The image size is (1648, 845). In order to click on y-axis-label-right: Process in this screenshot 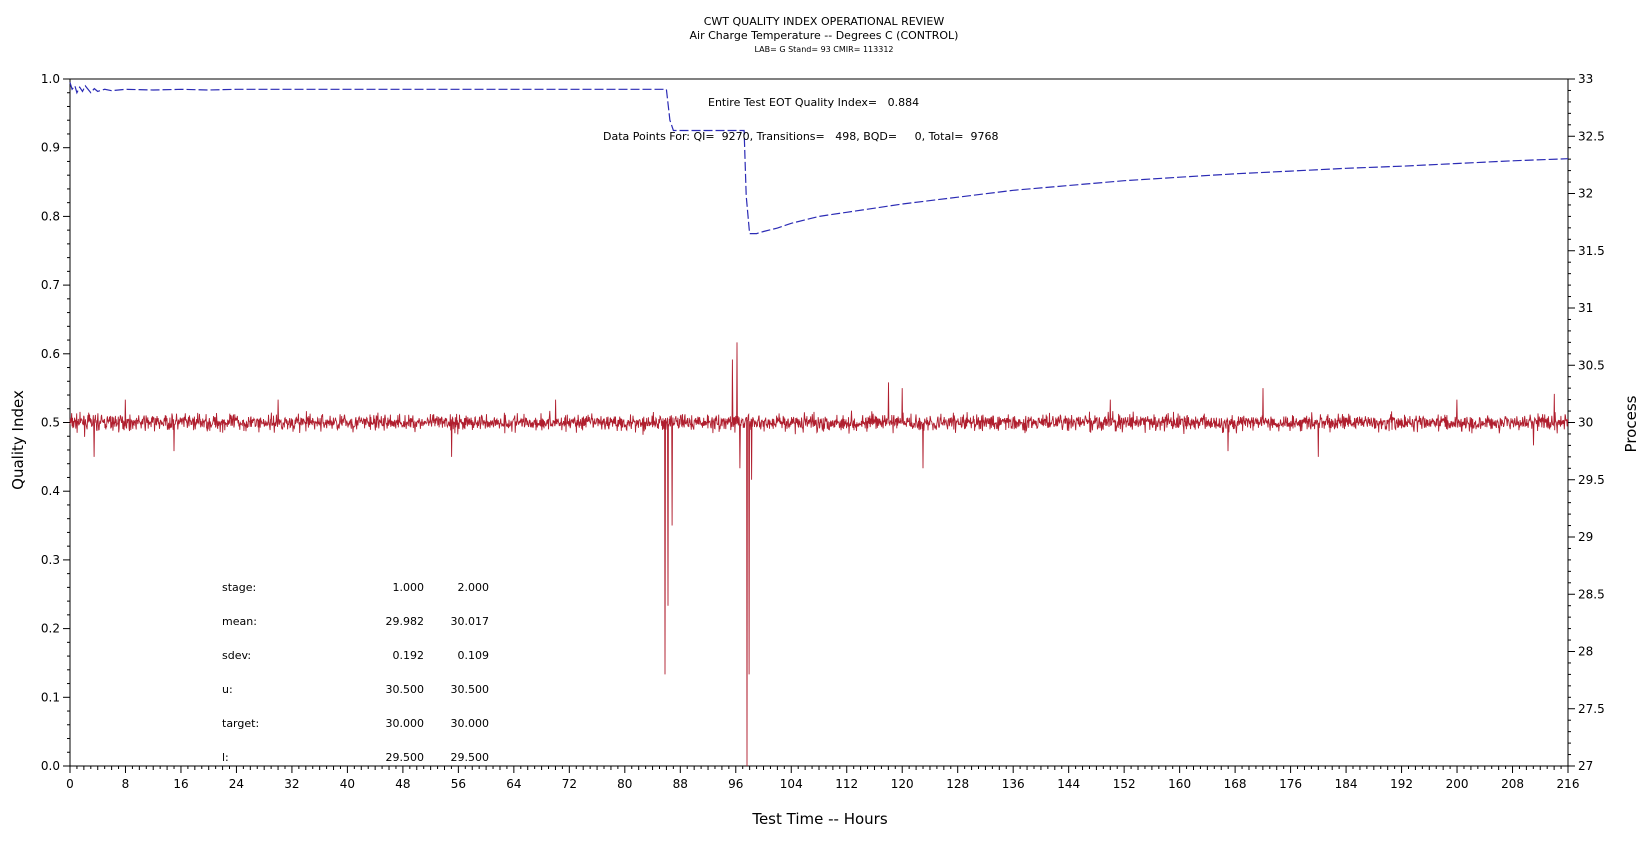, I will do `click(1631, 423)`.